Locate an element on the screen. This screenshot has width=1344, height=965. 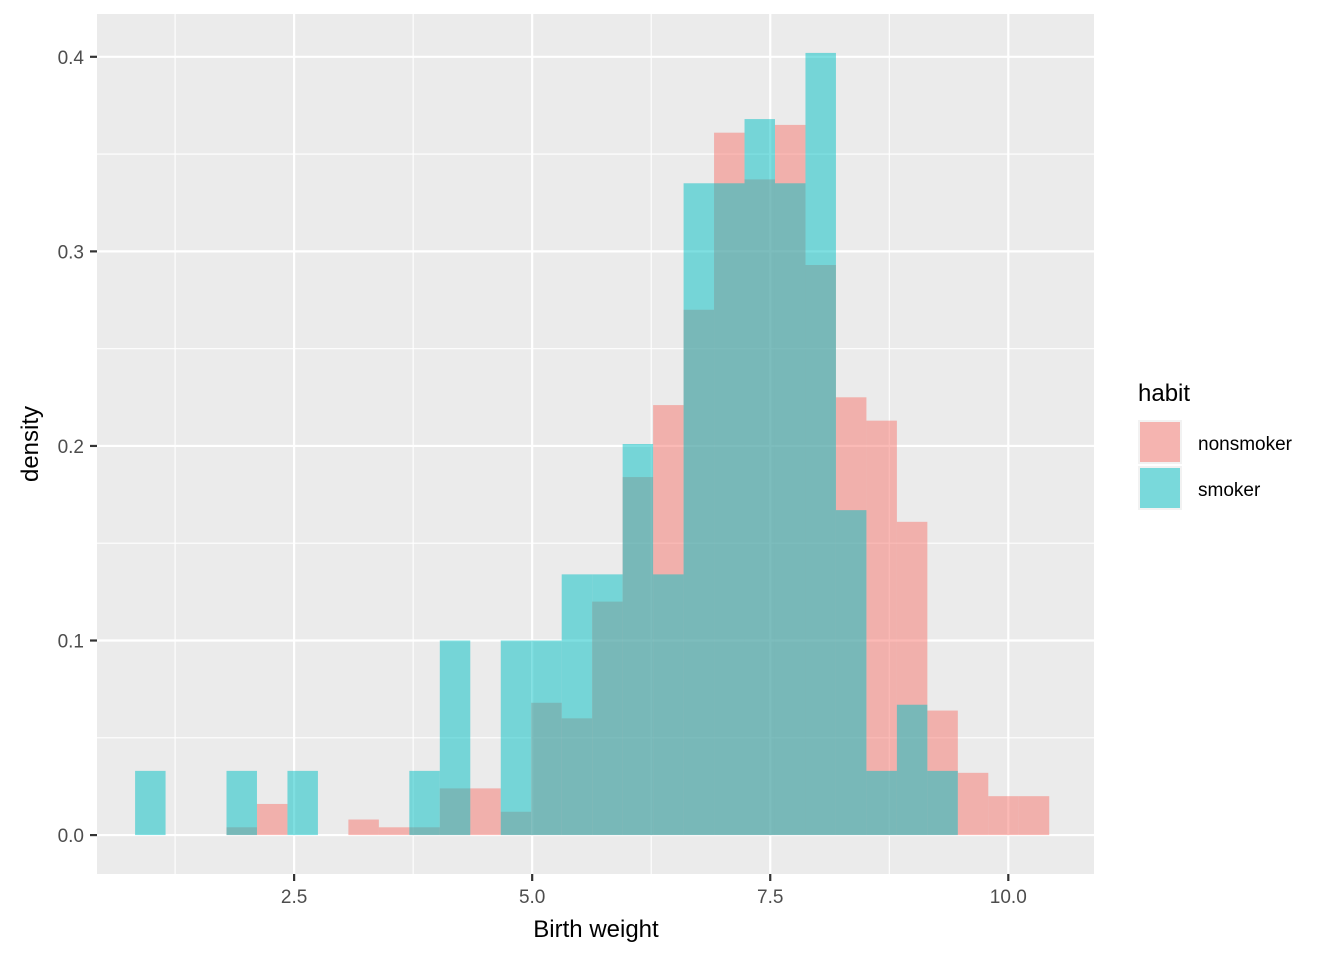
x-axis-title: Birth weight is located at coordinates (596, 929).